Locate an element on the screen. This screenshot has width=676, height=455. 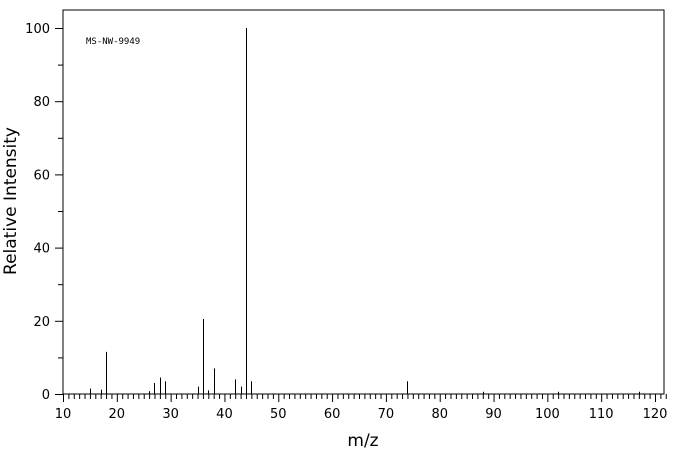
x-tick-label: 20 is located at coordinates (117, 414).